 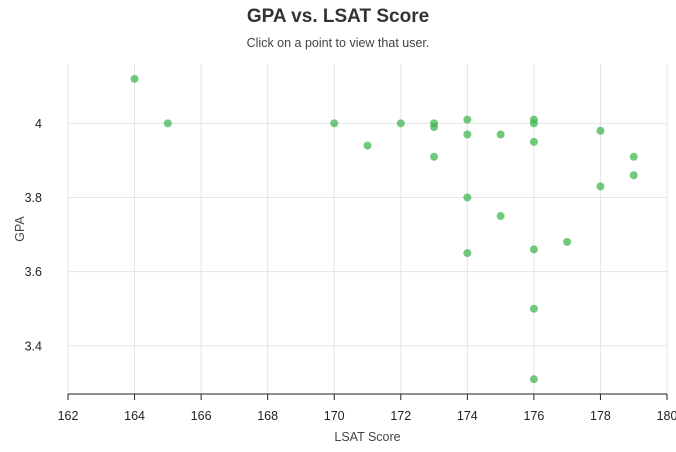 I want to click on chart-title: GPA vs. LSAT Score, so click(x=338, y=16).